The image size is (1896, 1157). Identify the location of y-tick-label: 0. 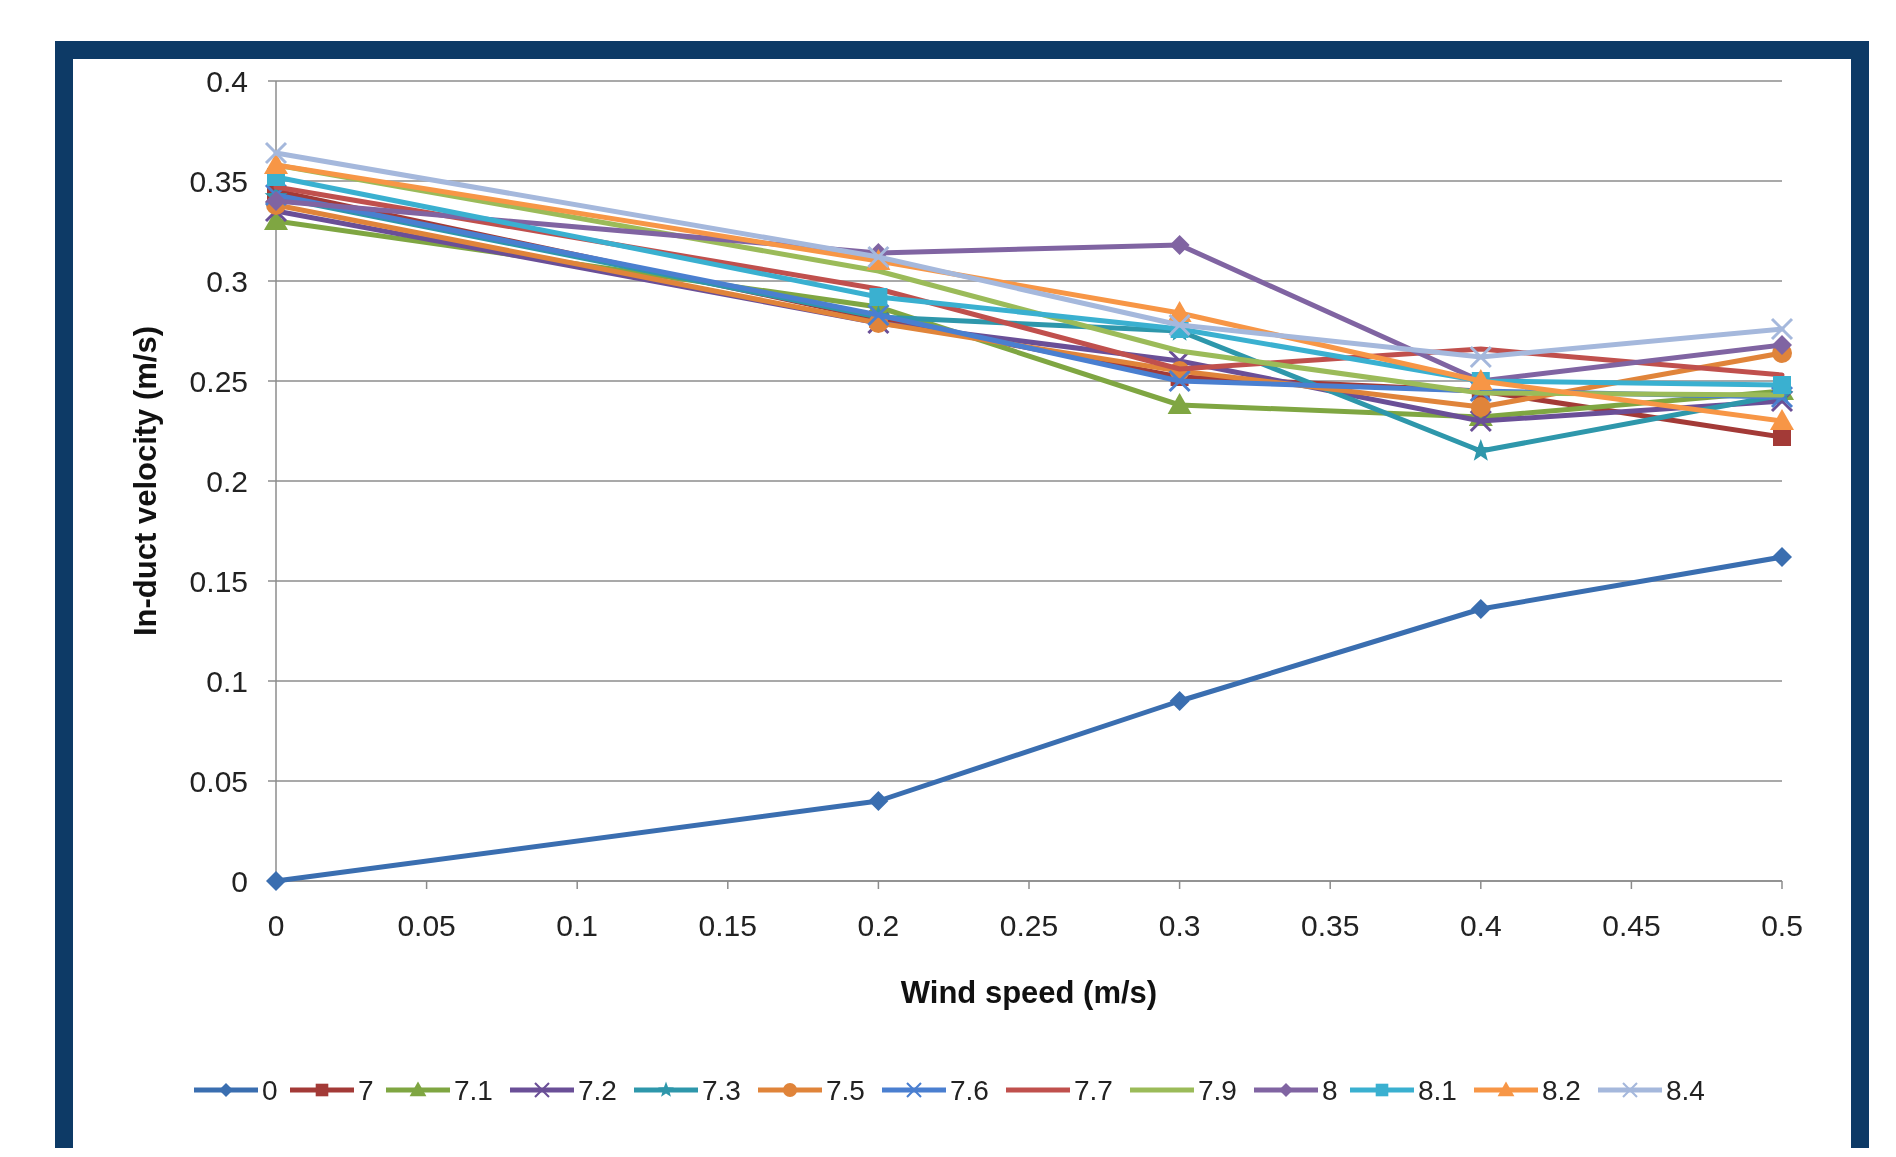
(239, 881).